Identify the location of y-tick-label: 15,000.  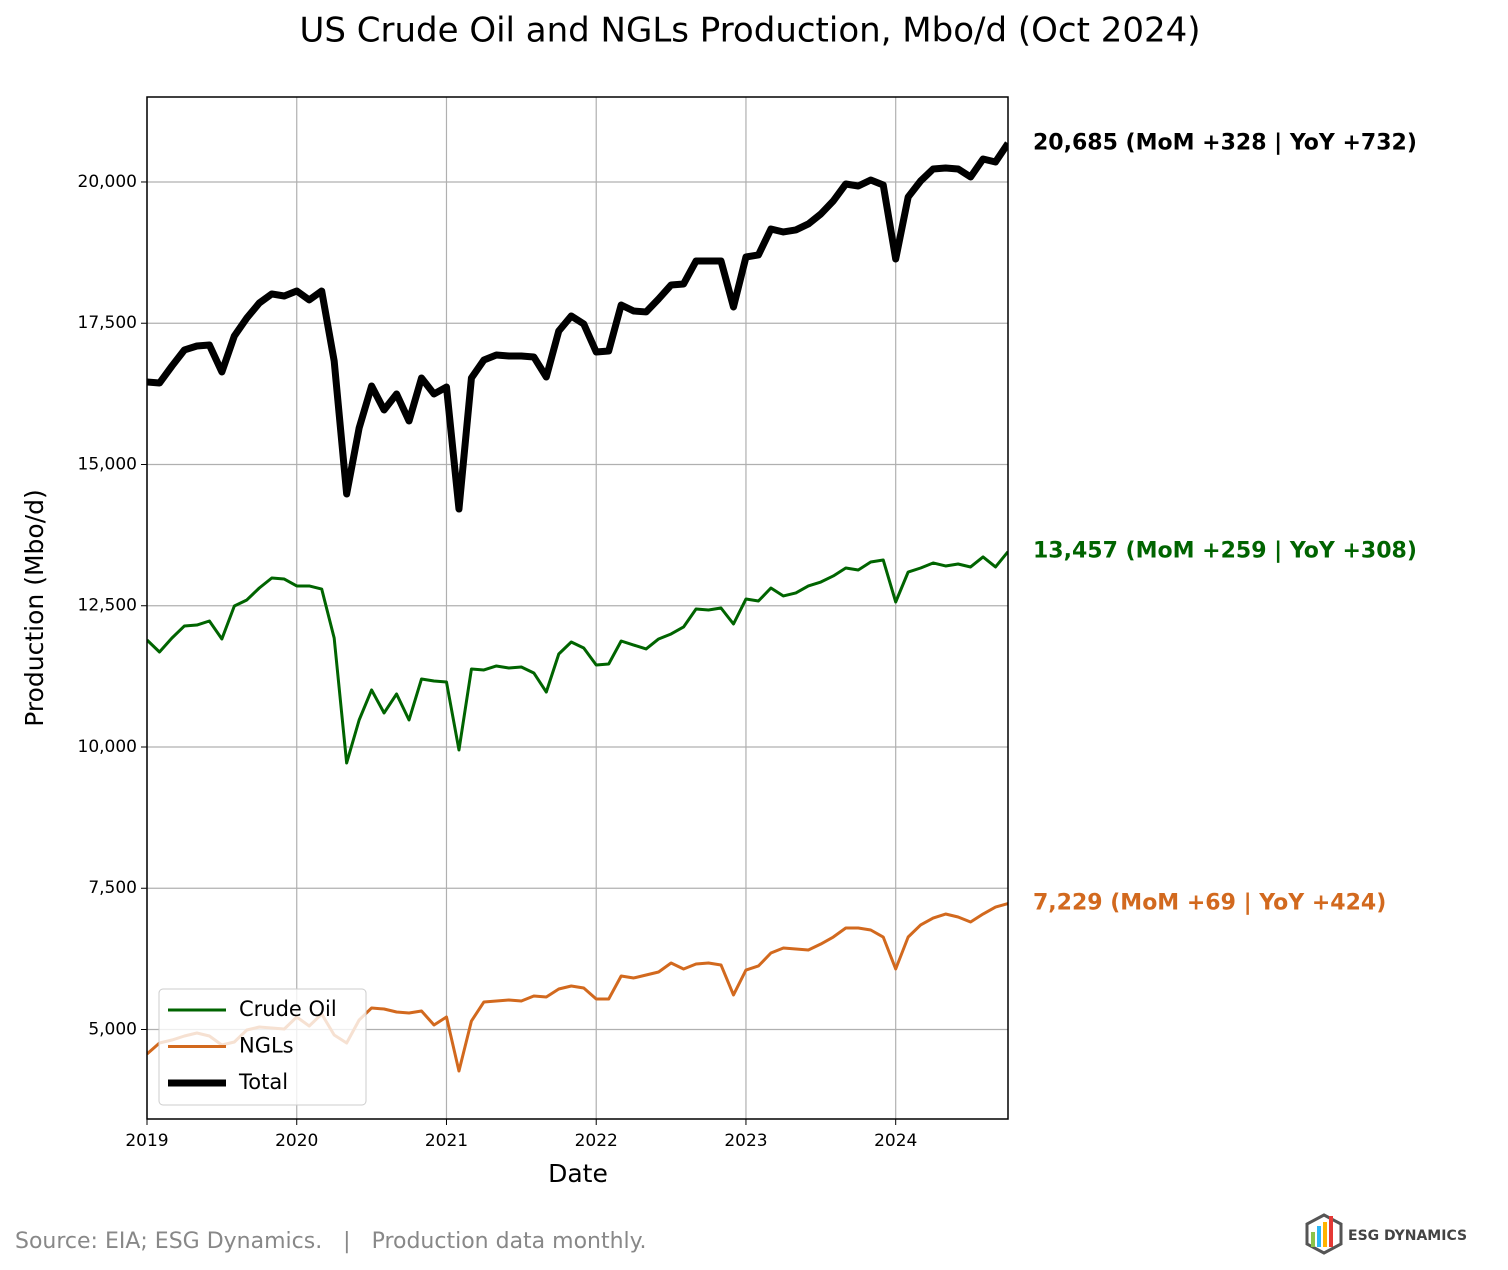
(107, 464).